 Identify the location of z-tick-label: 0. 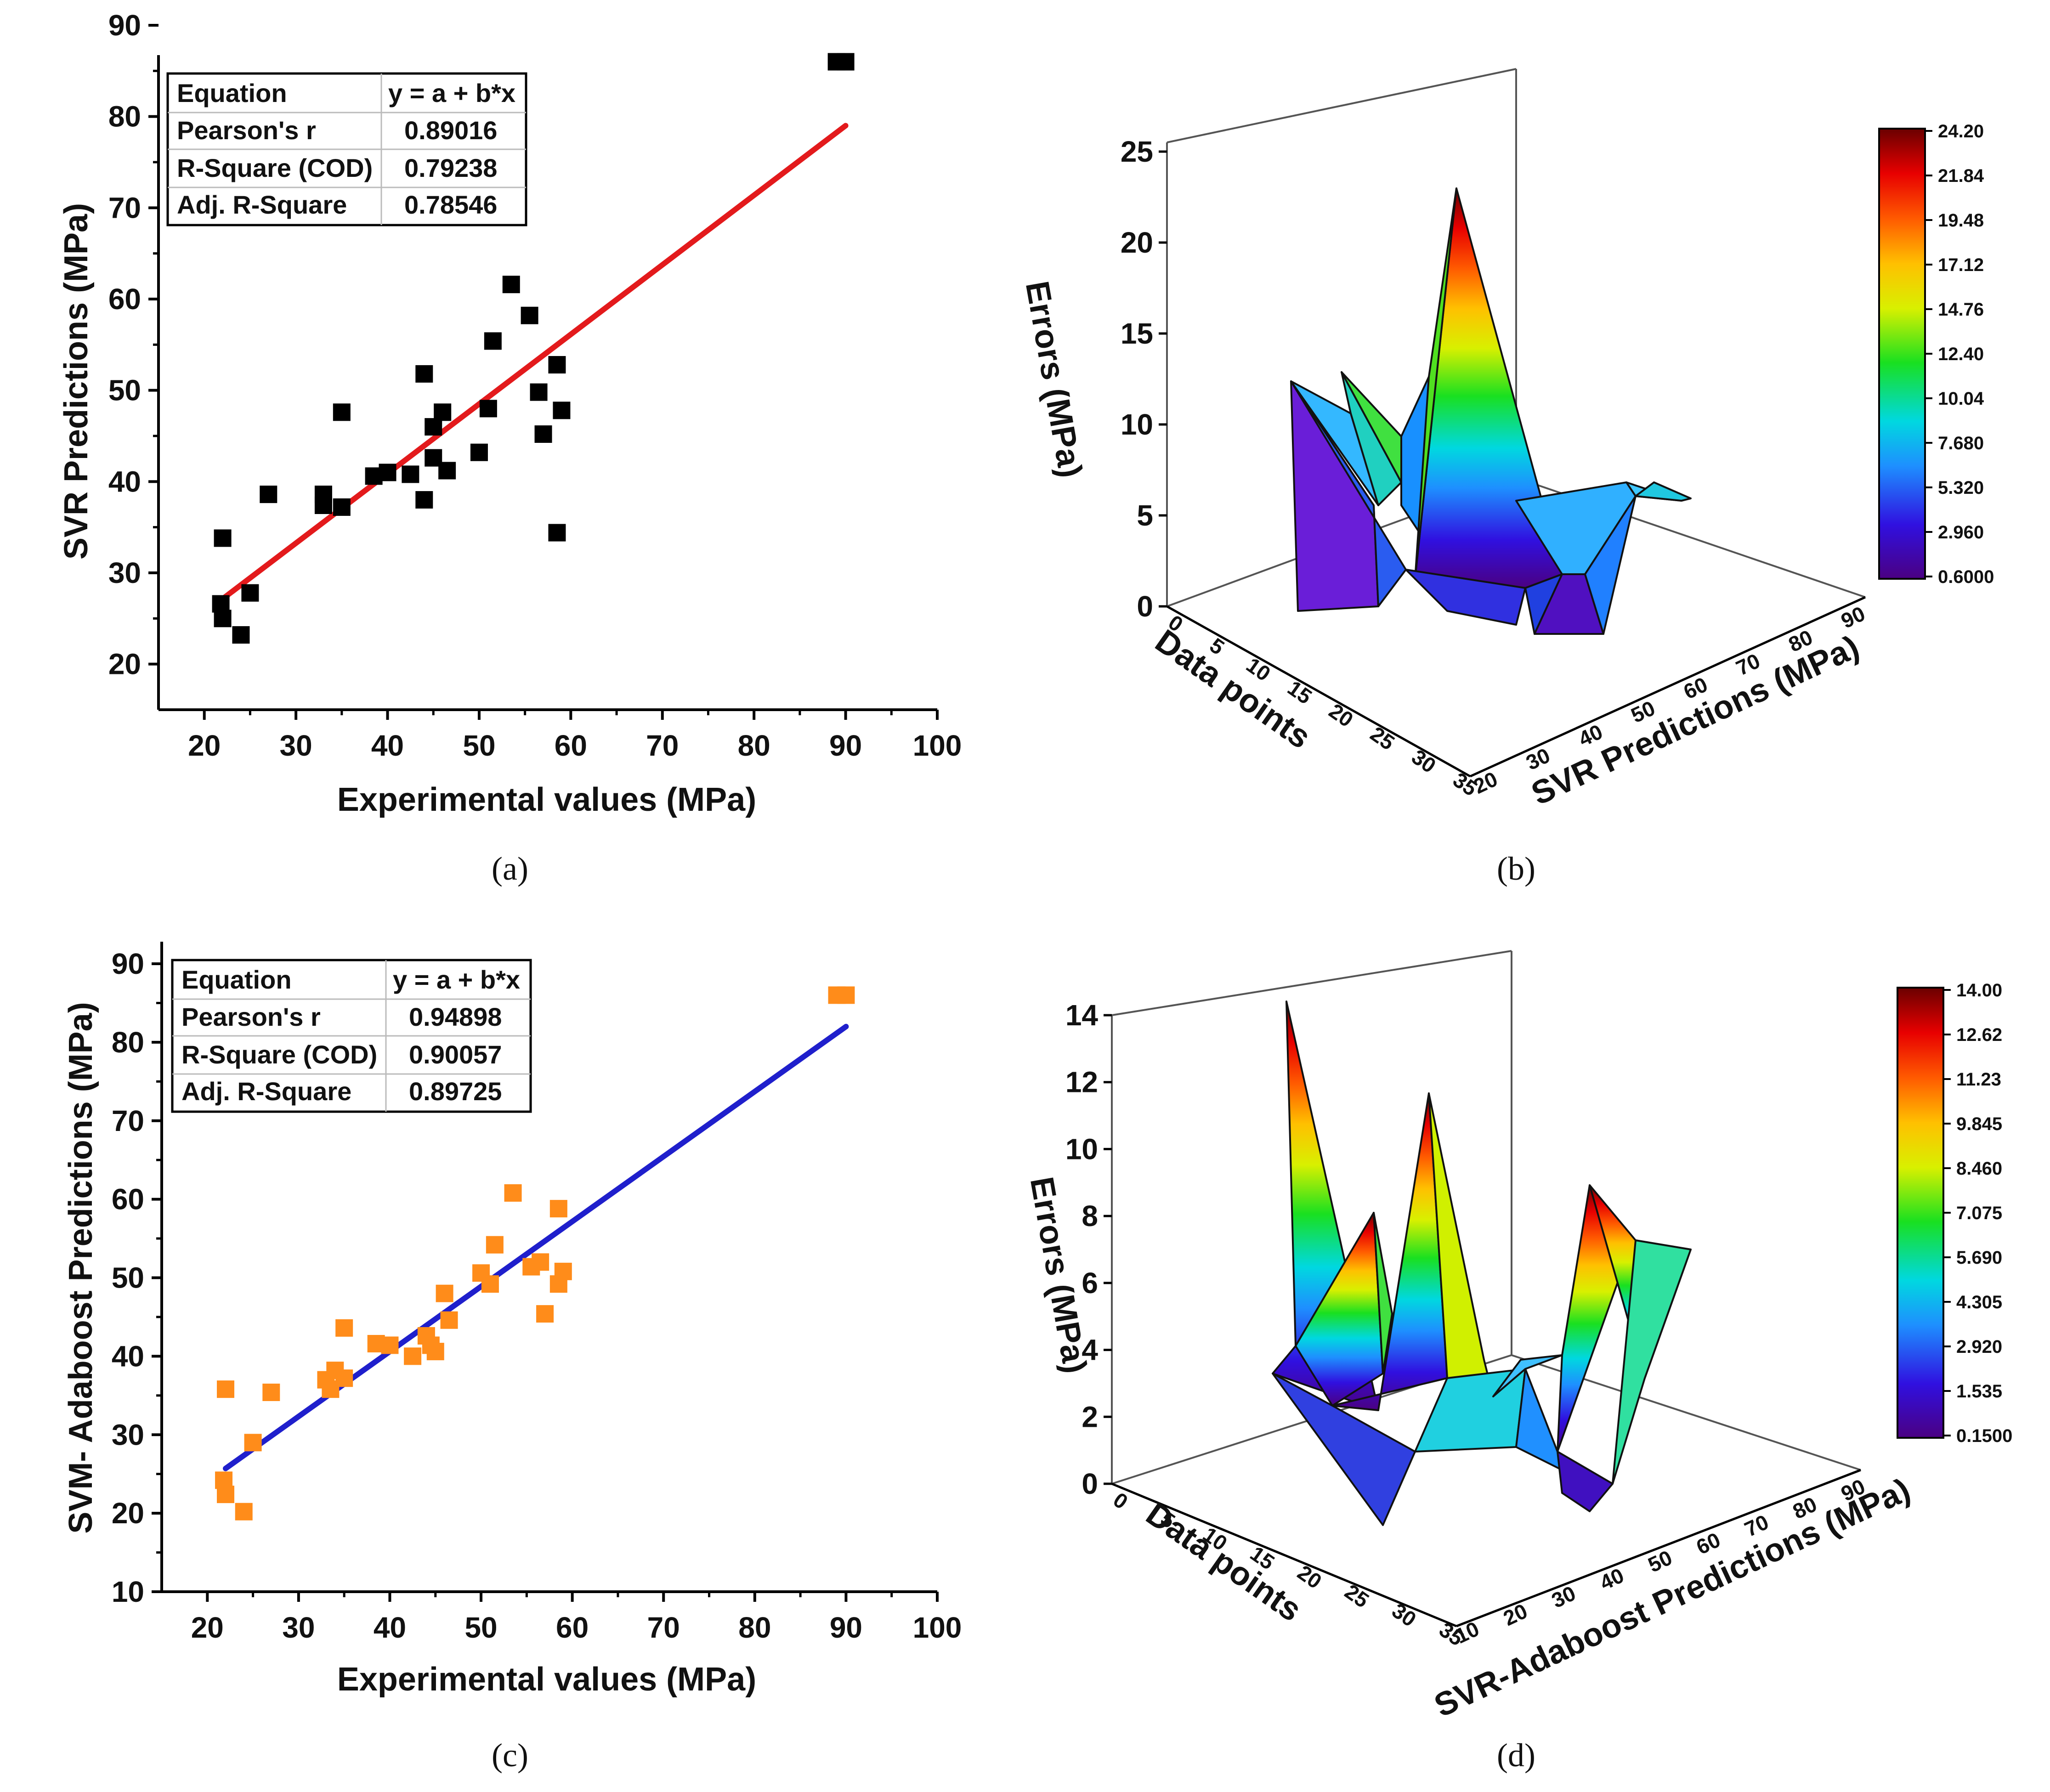
(1145, 607).